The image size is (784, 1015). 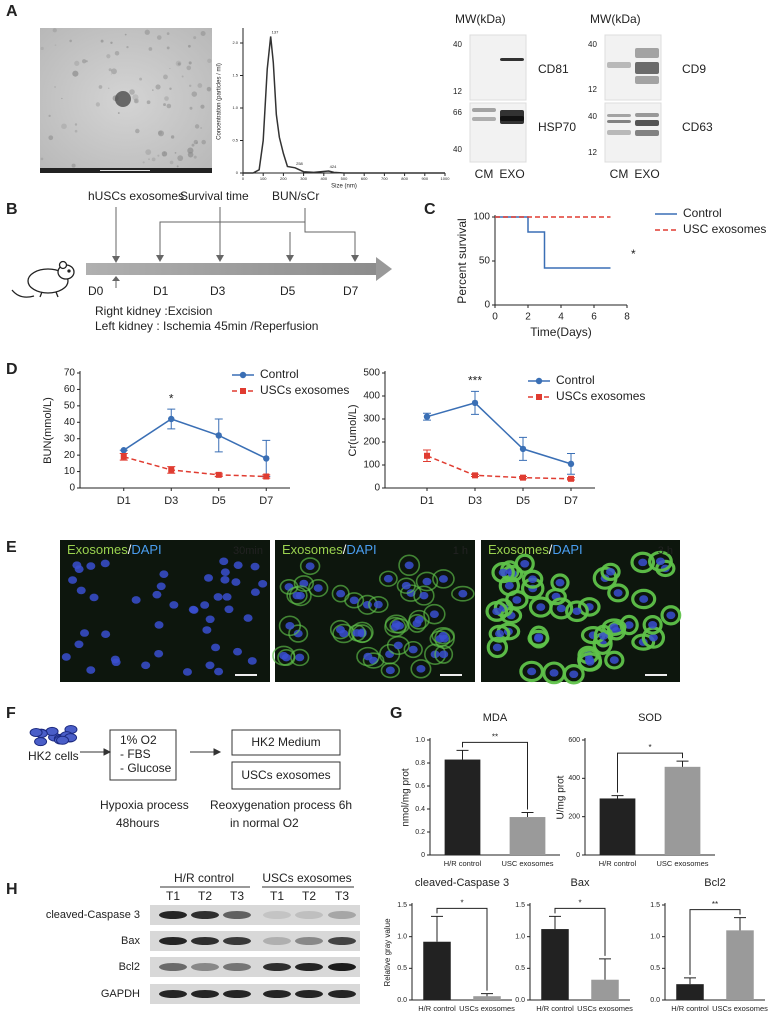 I want to click on x-tick-label: 300, so click(x=303, y=178).